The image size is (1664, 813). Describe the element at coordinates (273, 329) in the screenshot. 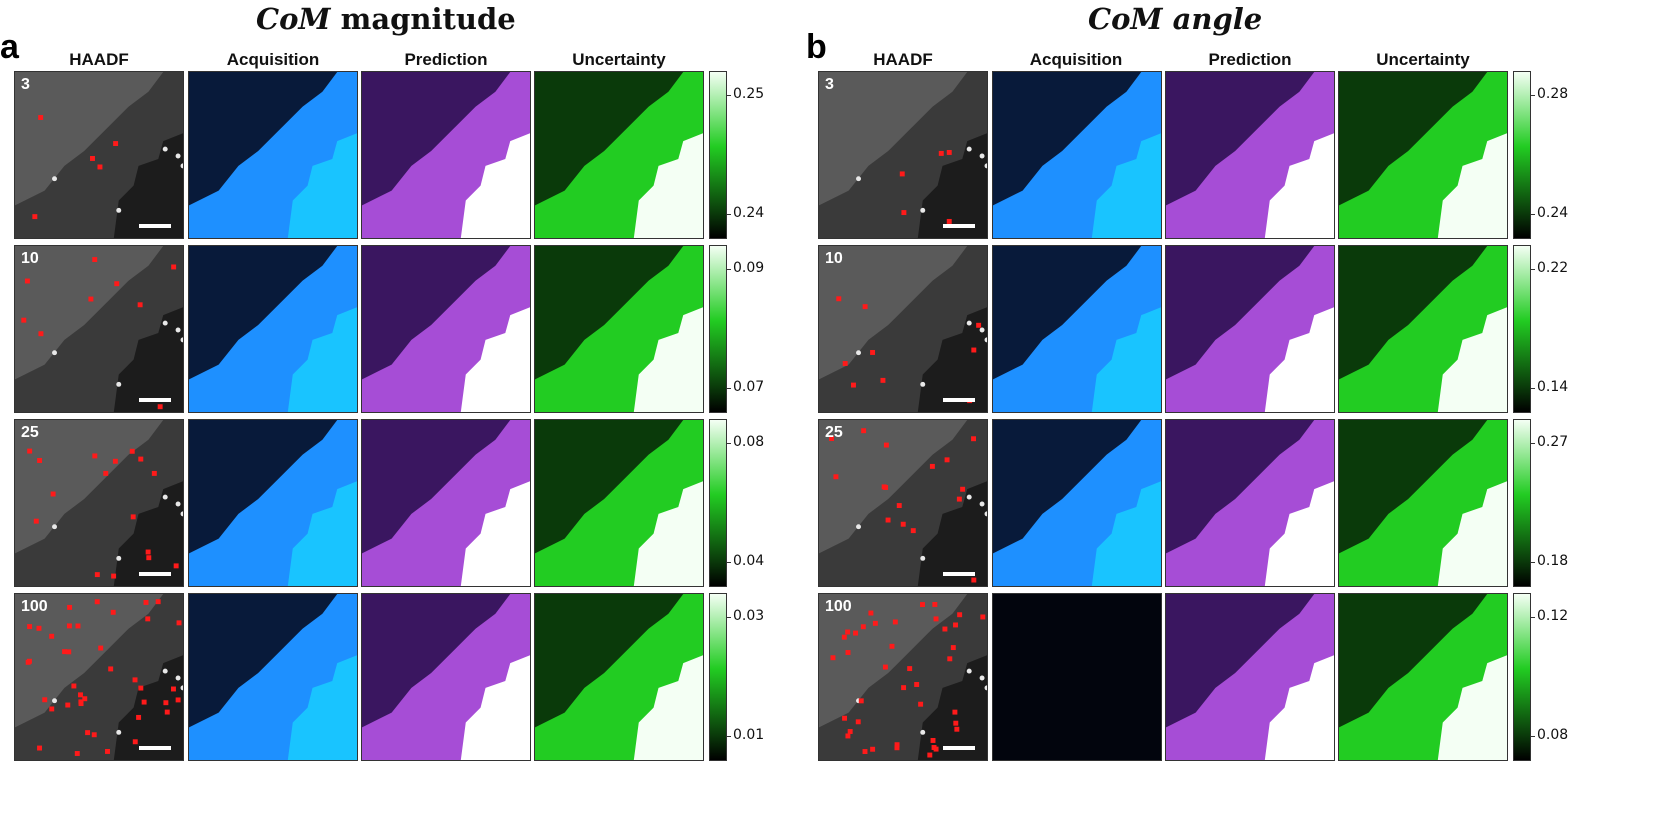

I see `tile-acquisition-a-row2` at that location.